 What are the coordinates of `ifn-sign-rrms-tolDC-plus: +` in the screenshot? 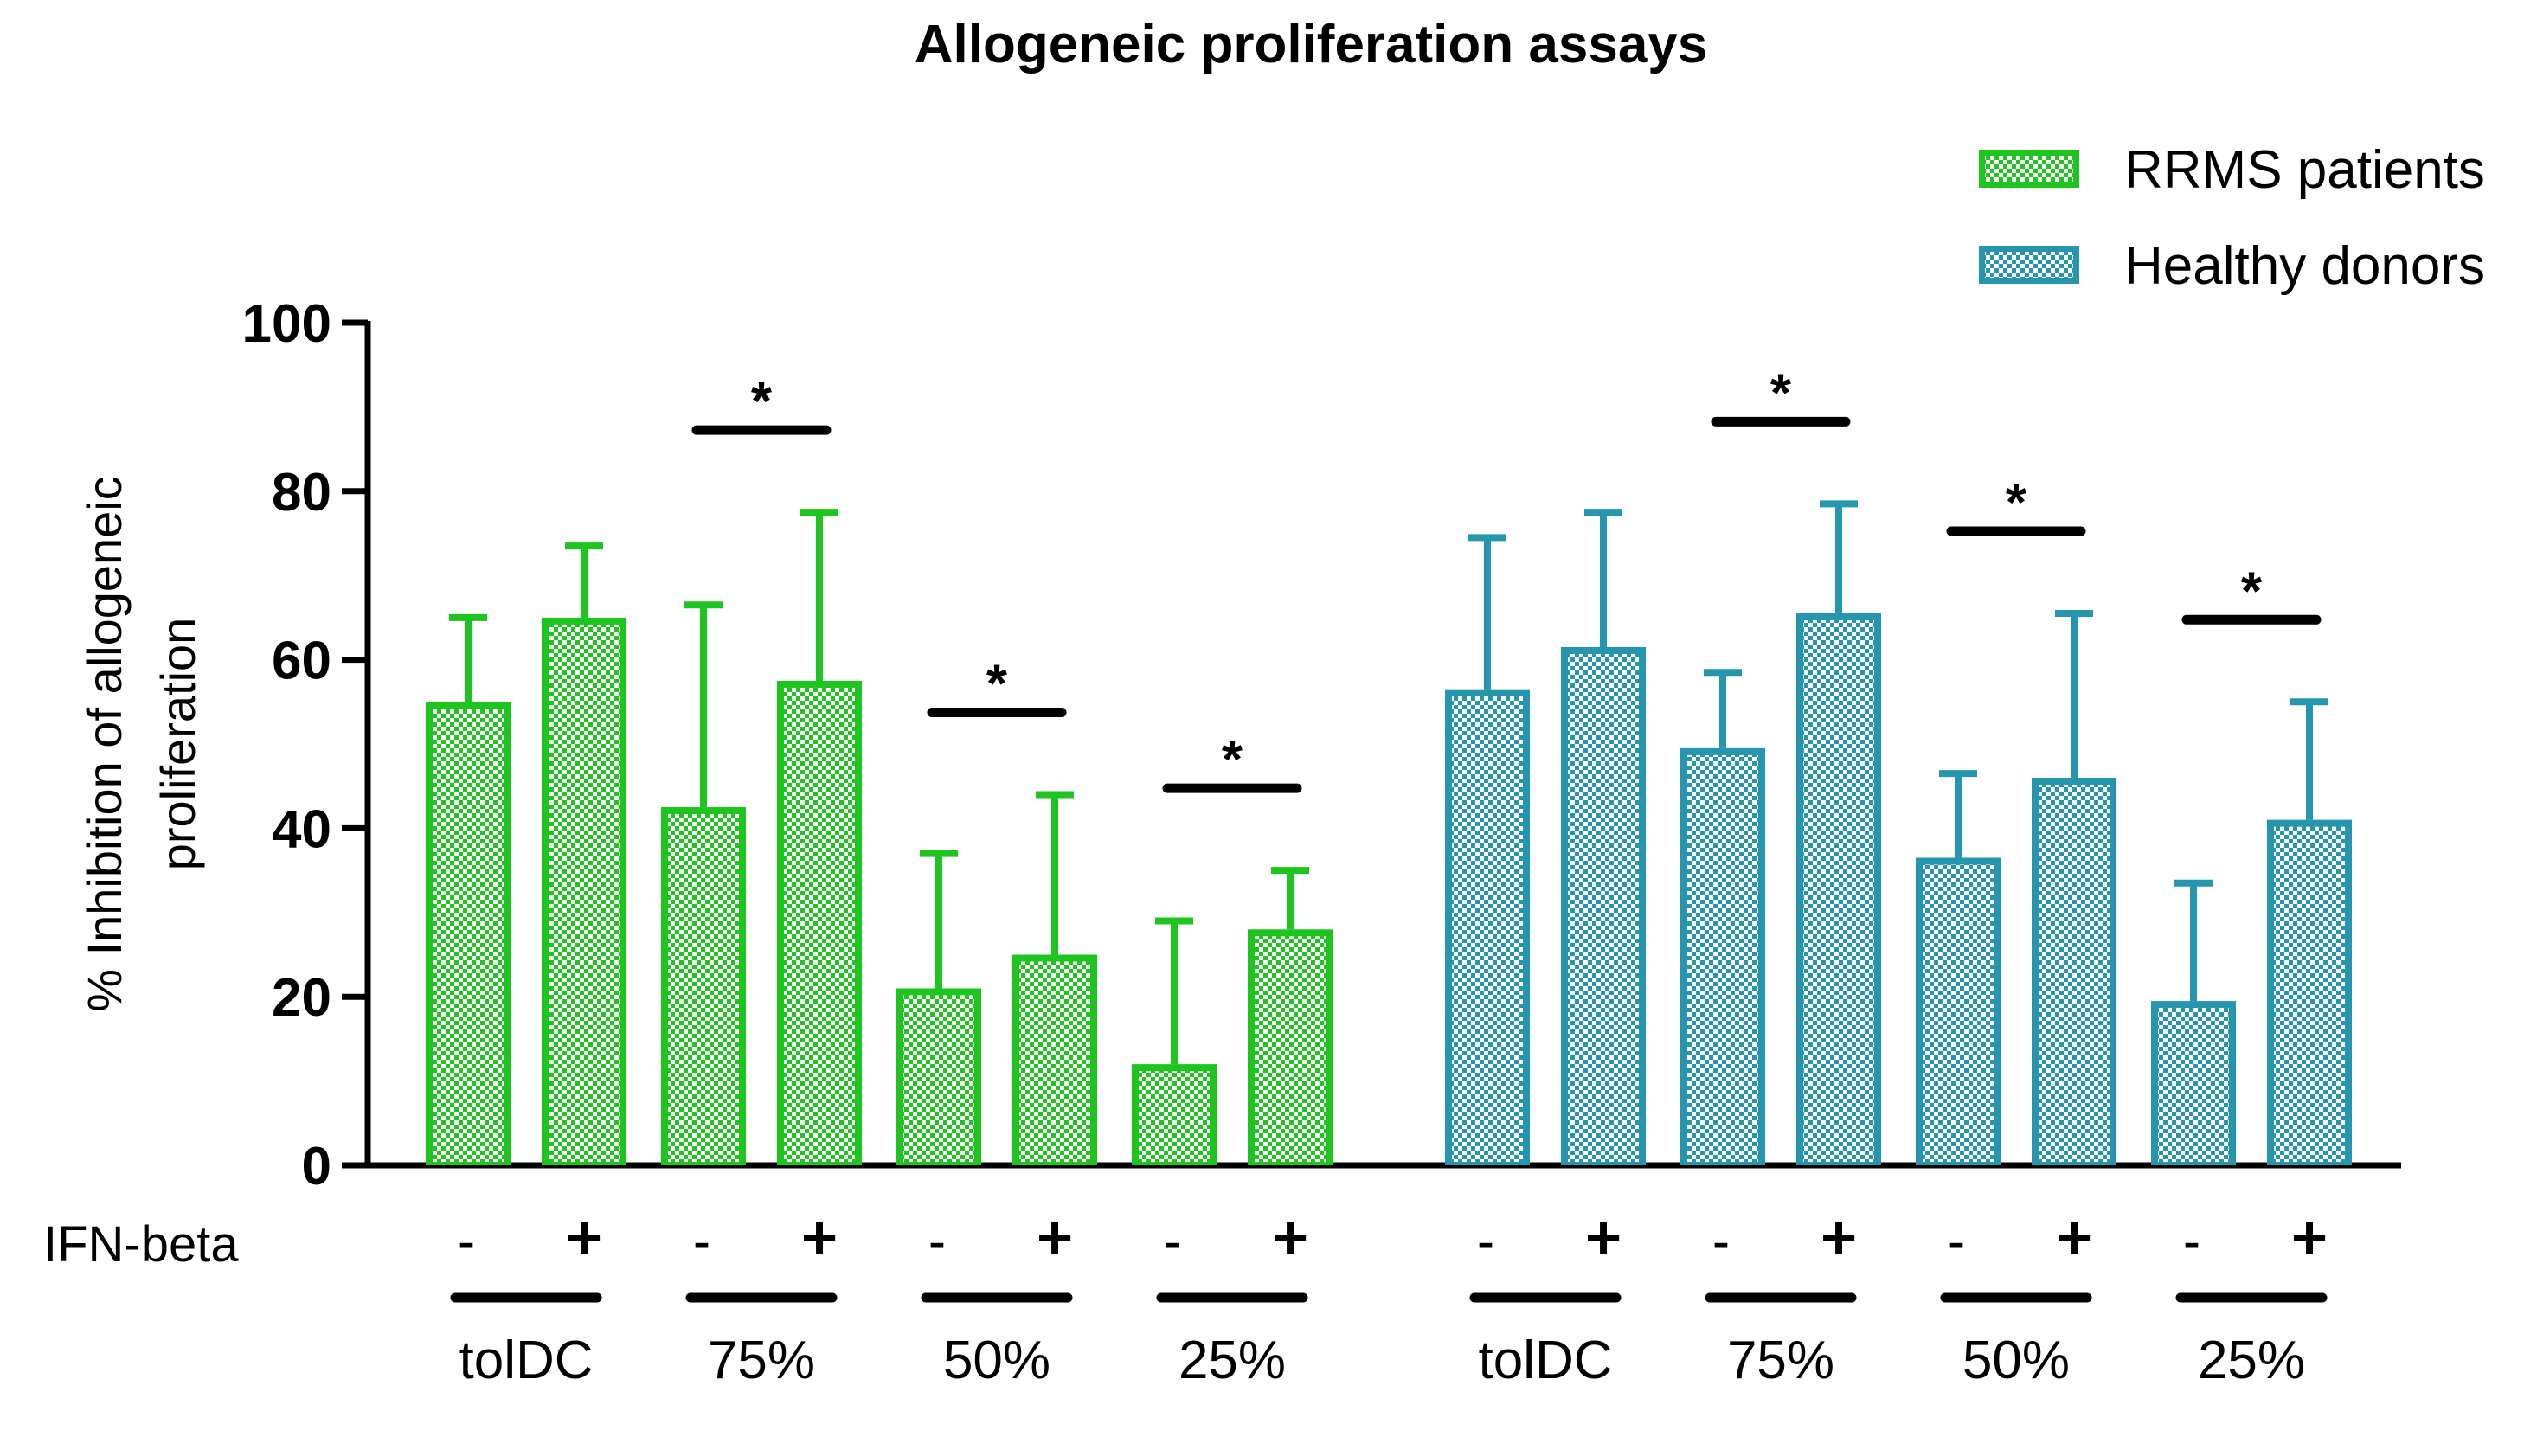 It's located at (584, 1238).